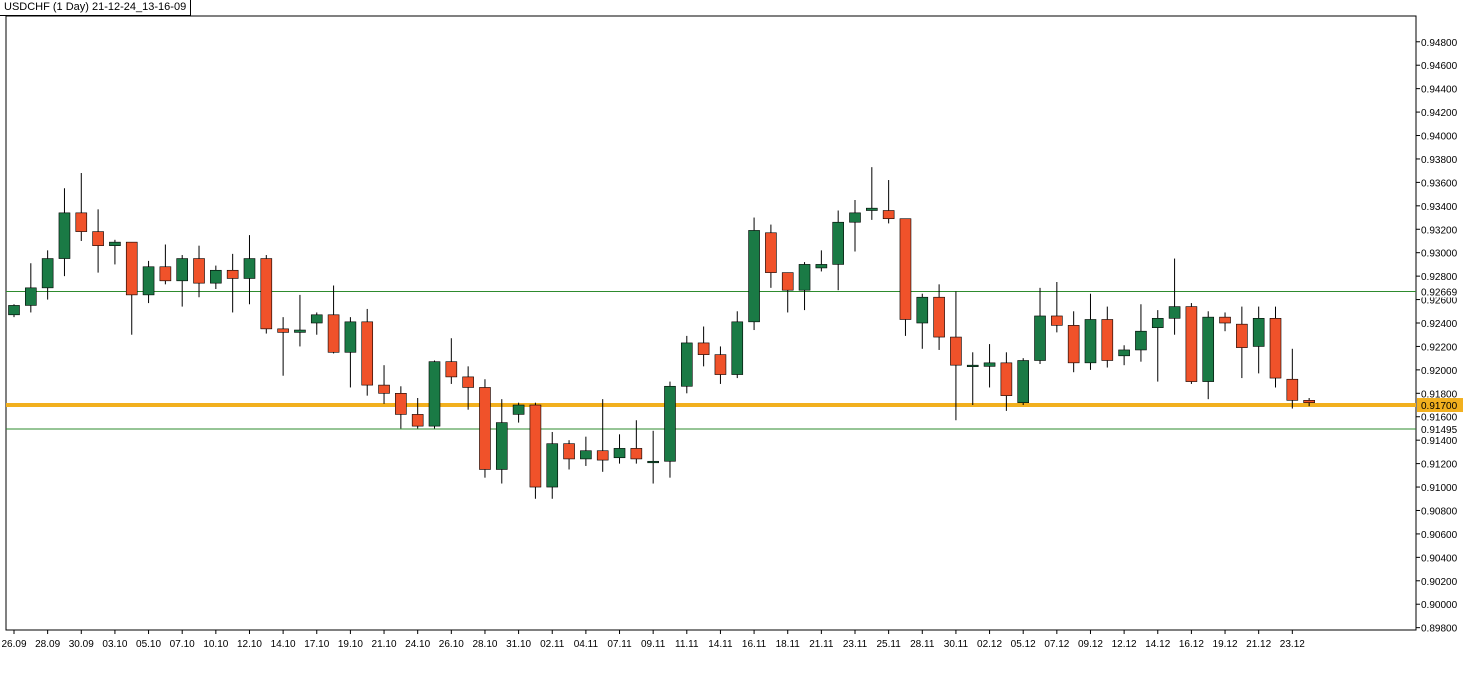 Image resolution: width=1472 pixels, height=676 pixels. I want to click on y-tick-label: 0.91800, so click(1439, 394).